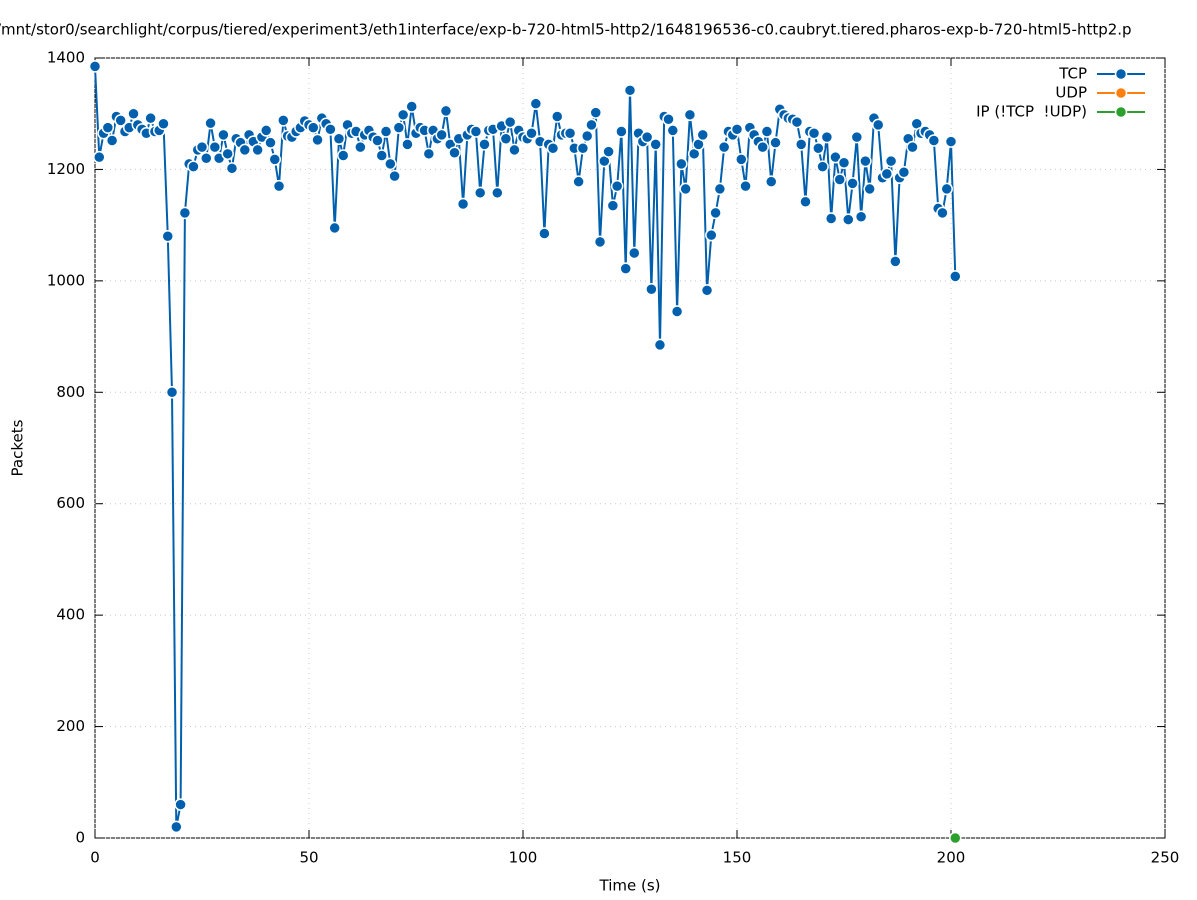 This screenshot has height=900, width=1197. Describe the element at coordinates (66, 169) in the screenshot. I see `y-tick-label: 1200` at that location.